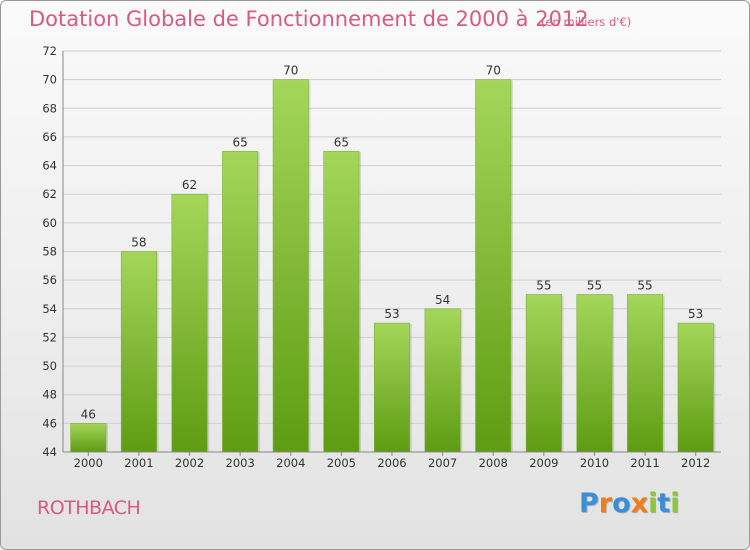  Describe the element at coordinates (138, 463) in the screenshot. I see `x-tick-label: 2001` at that location.